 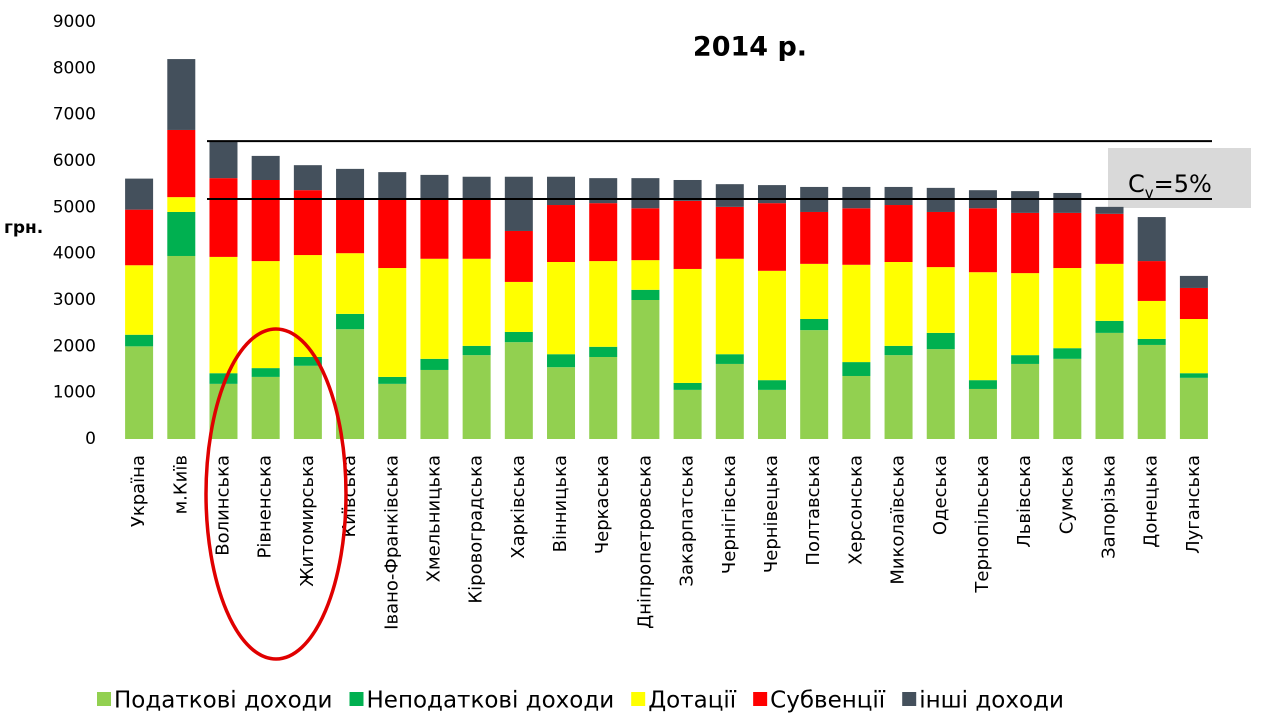 I want to click on y-tick-label: 1000, so click(x=74, y=393).